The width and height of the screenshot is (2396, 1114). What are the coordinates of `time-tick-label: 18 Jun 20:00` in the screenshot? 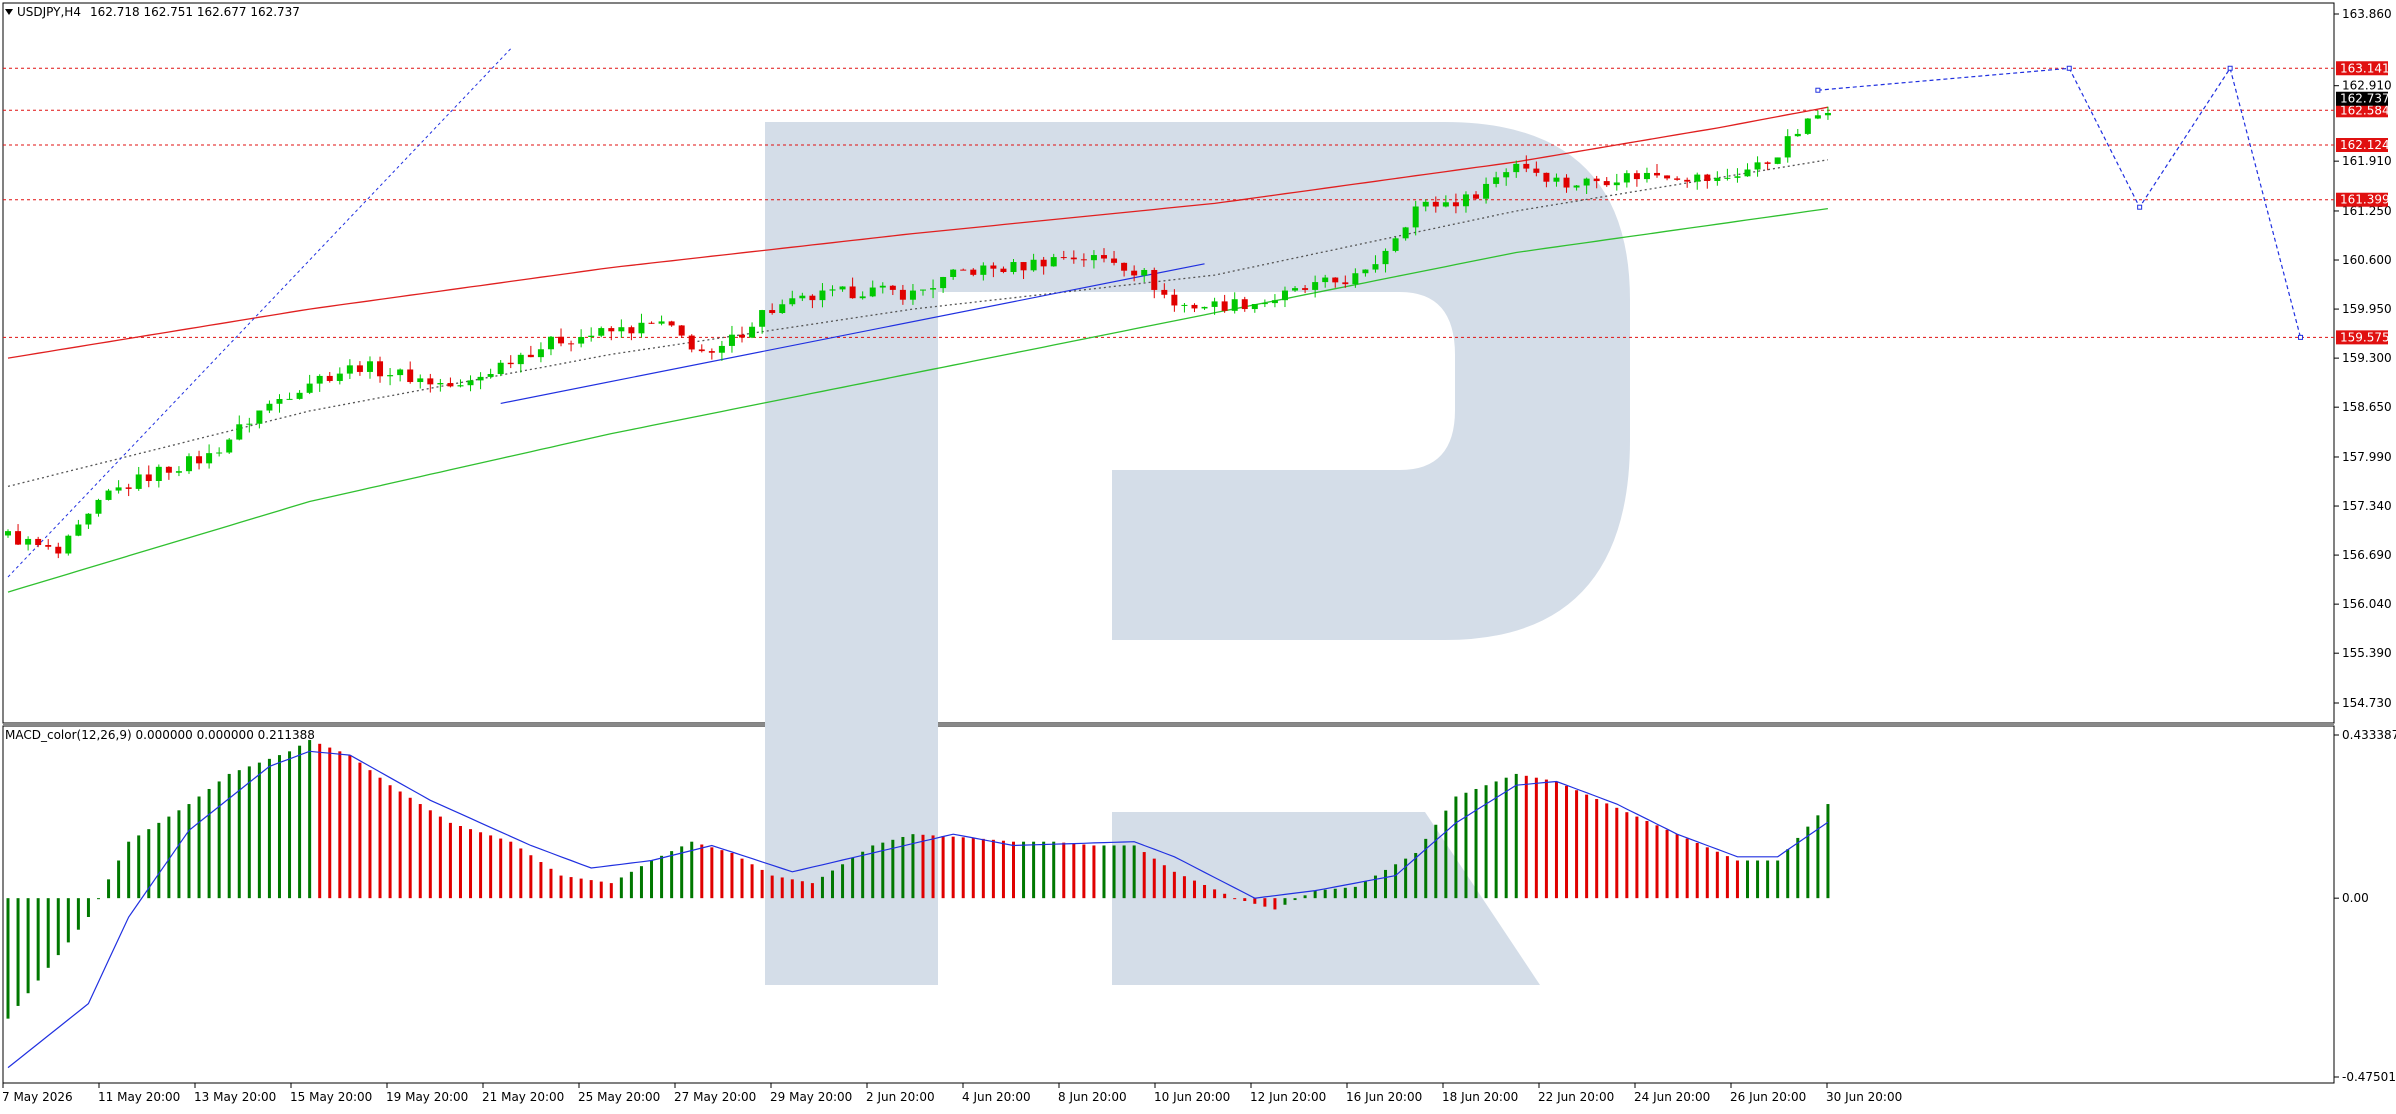 It's located at (1480, 1097).